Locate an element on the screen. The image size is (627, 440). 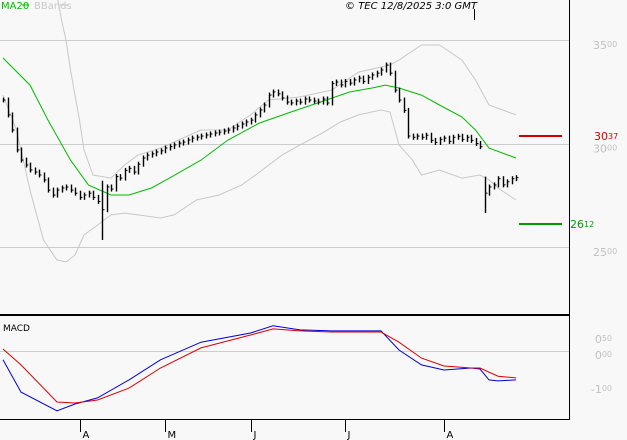
level-label: 3037 is located at coordinates (606, 136).